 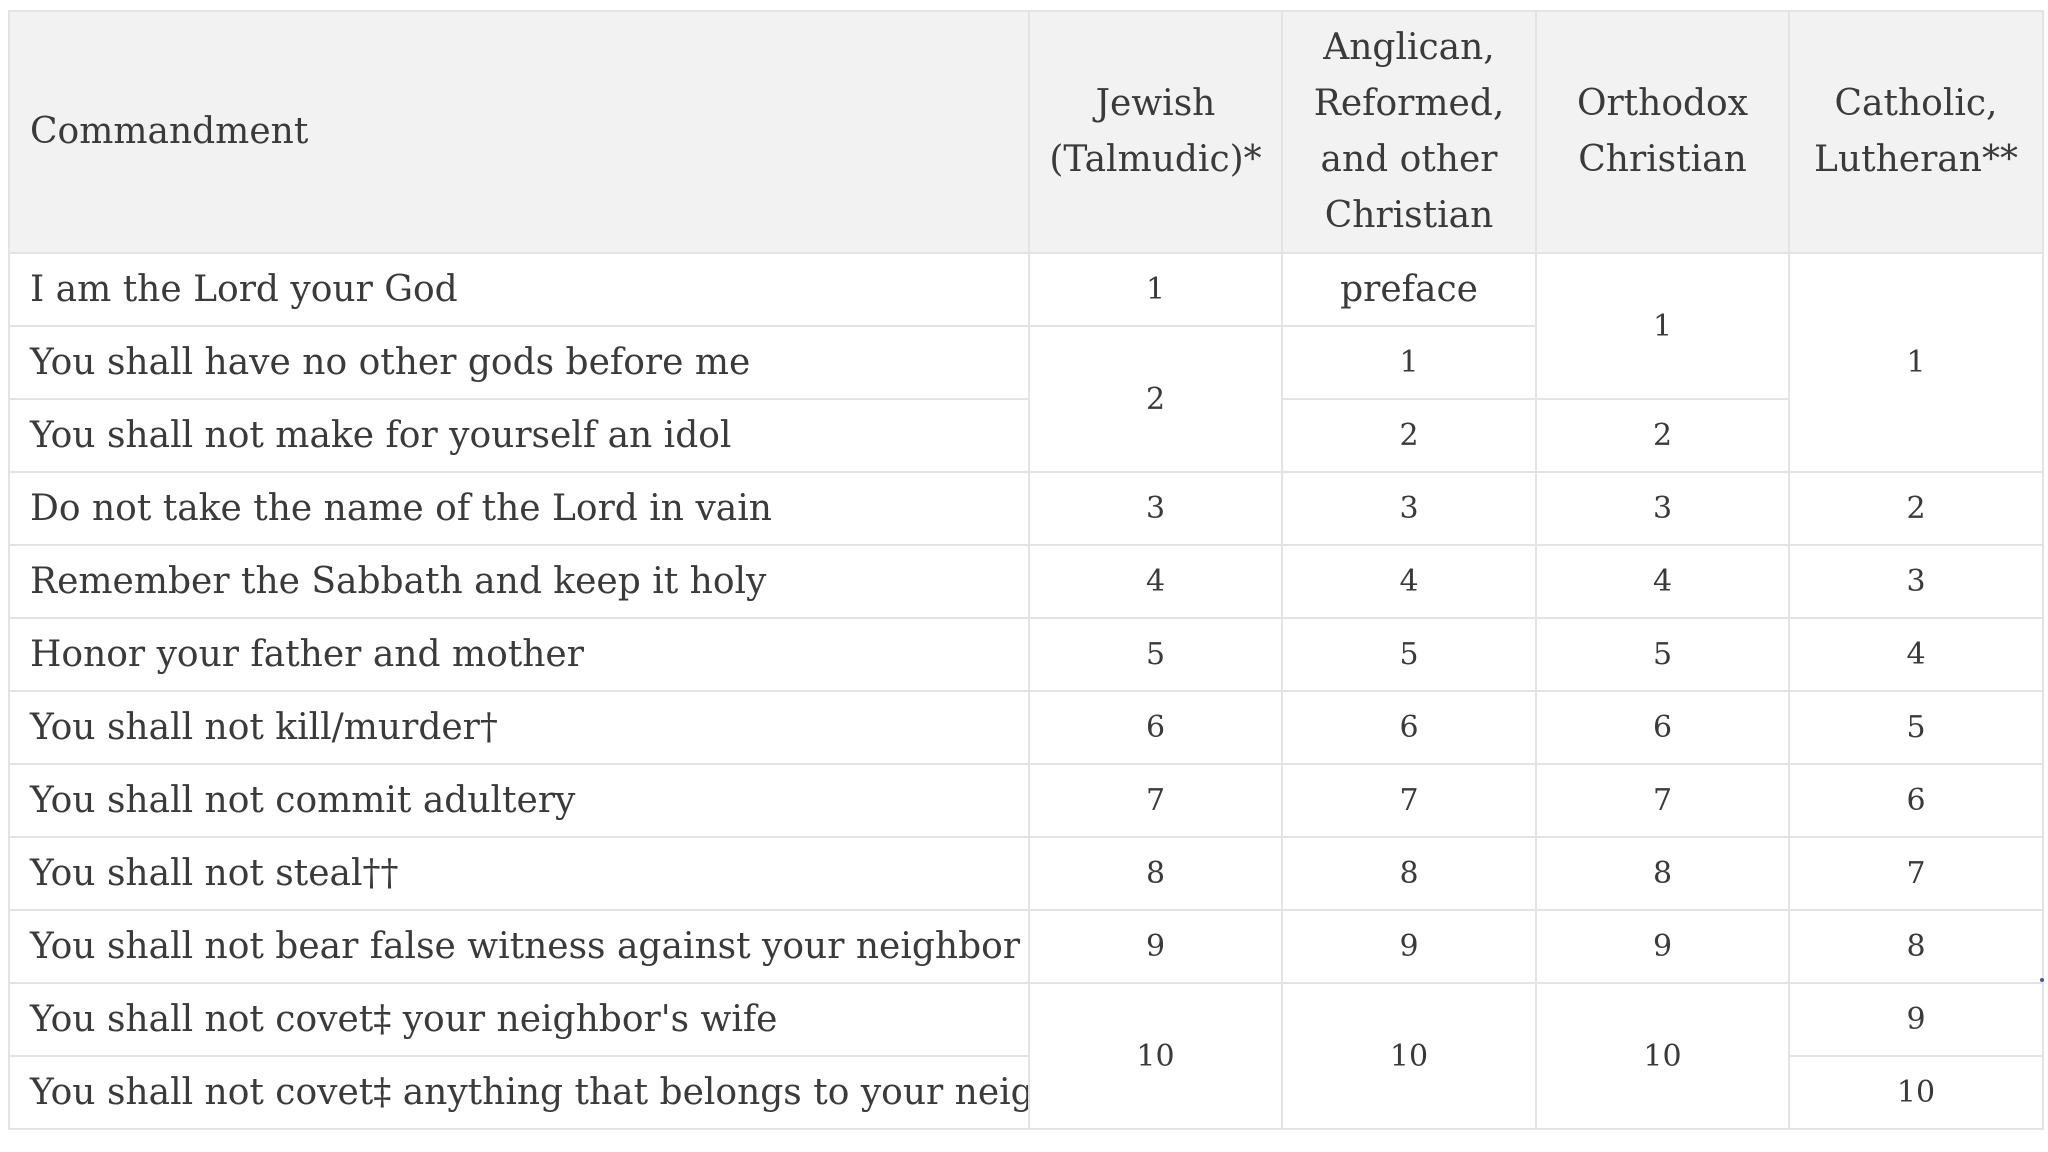 I want to click on header-anglican: Anglican, Reformed, and other Christian, so click(x=1409, y=132).